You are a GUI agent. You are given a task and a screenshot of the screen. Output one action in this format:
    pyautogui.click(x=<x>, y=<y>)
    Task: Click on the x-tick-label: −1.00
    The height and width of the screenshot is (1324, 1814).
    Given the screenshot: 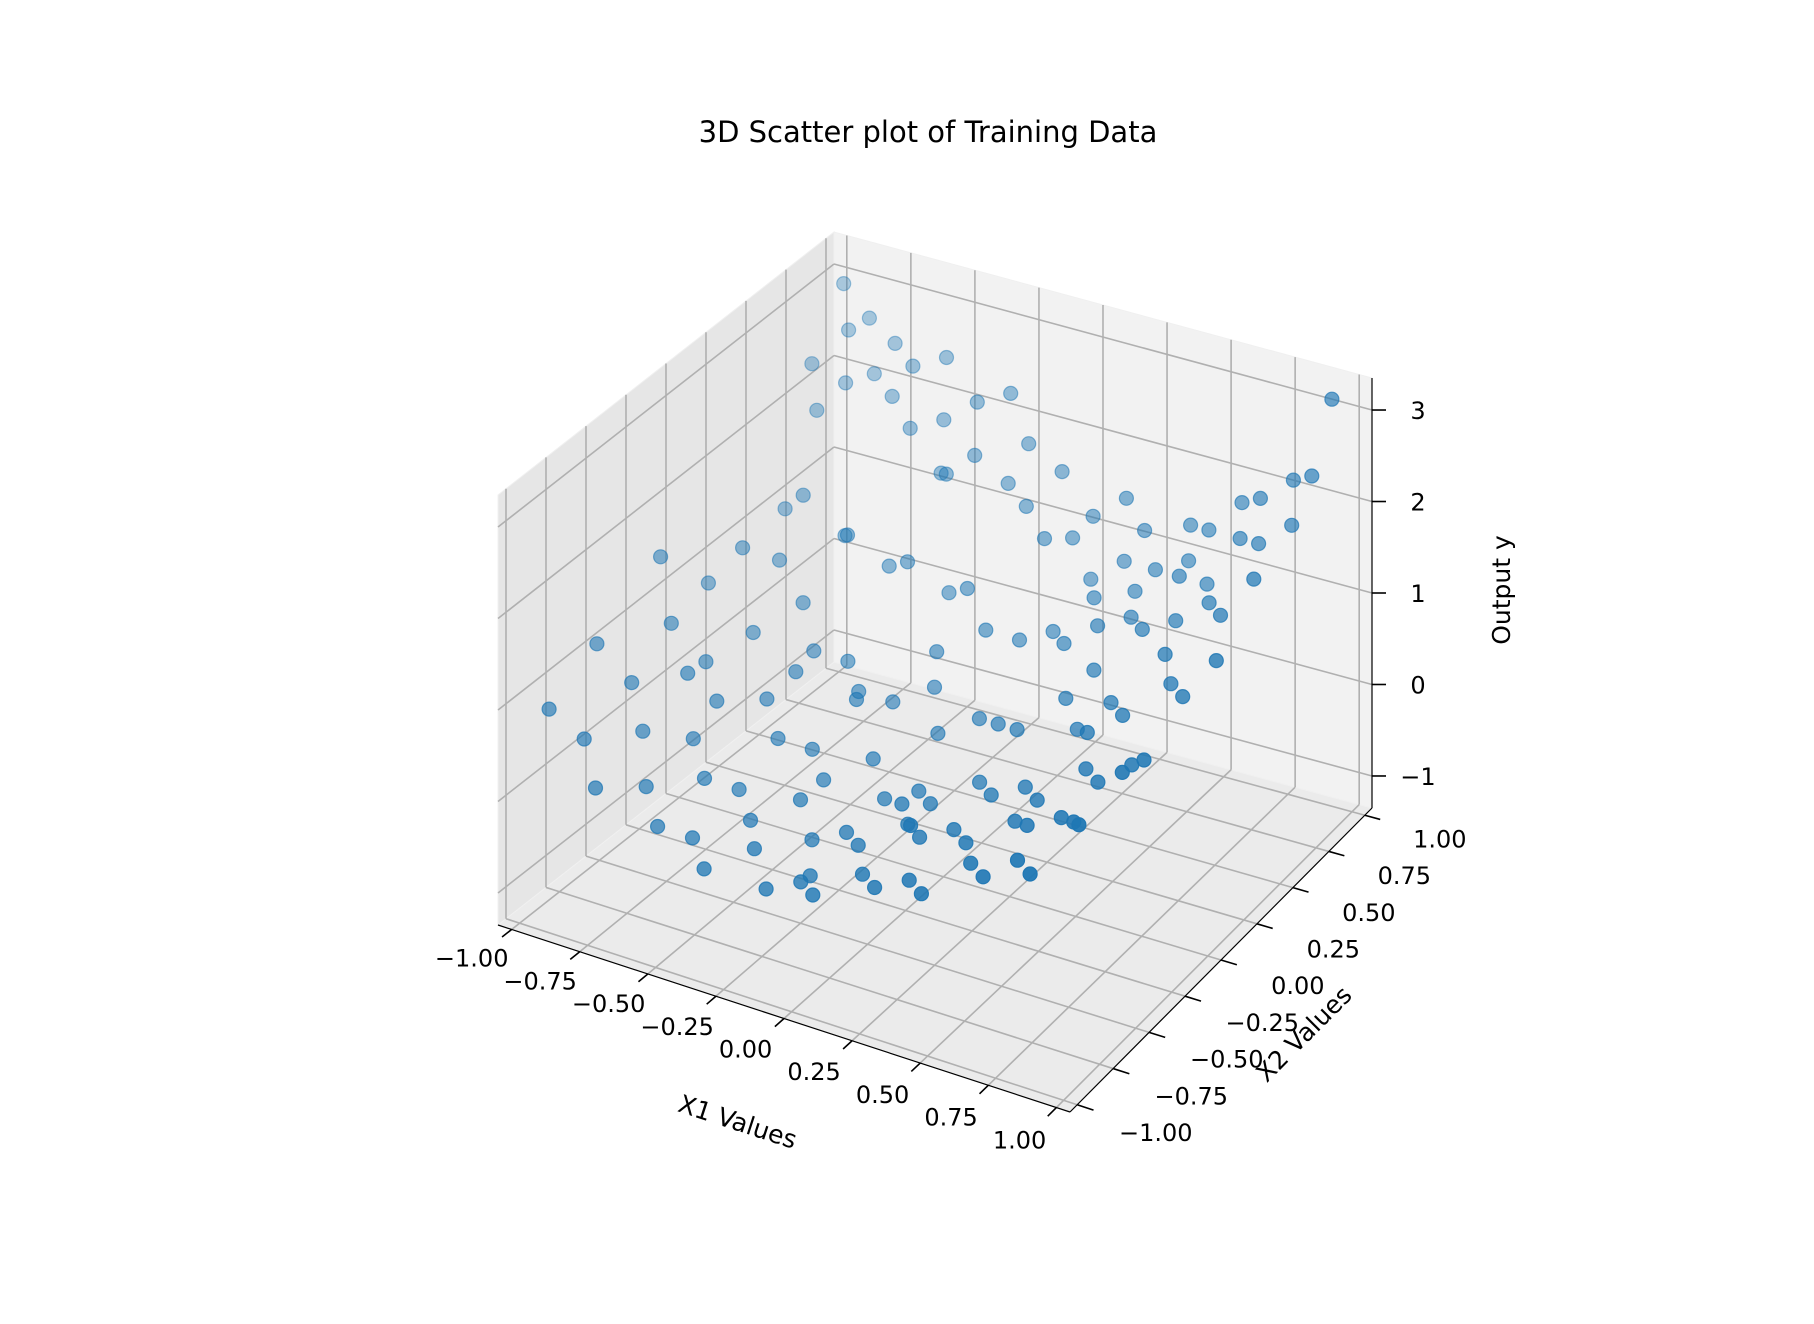 What is the action you would take?
    pyautogui.click(x=472, y=959)
    